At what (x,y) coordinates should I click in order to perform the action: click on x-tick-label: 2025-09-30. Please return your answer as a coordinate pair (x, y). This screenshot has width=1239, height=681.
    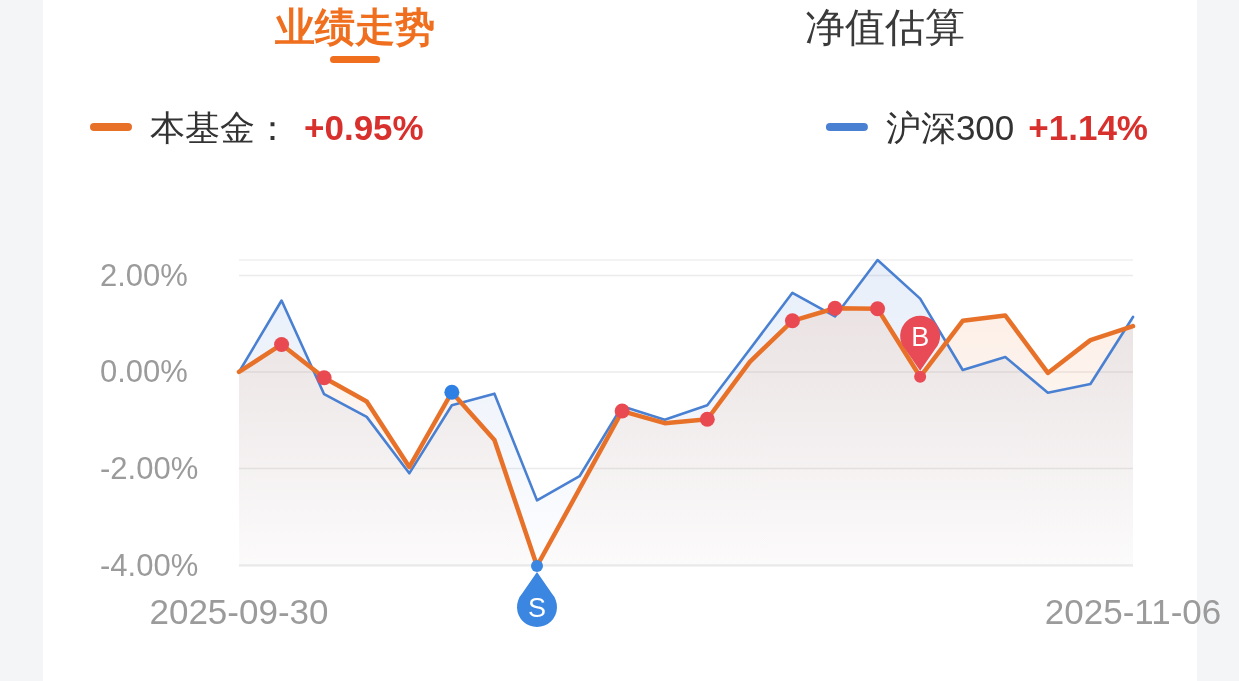
    Looking at the image, I should click on (239, 611).